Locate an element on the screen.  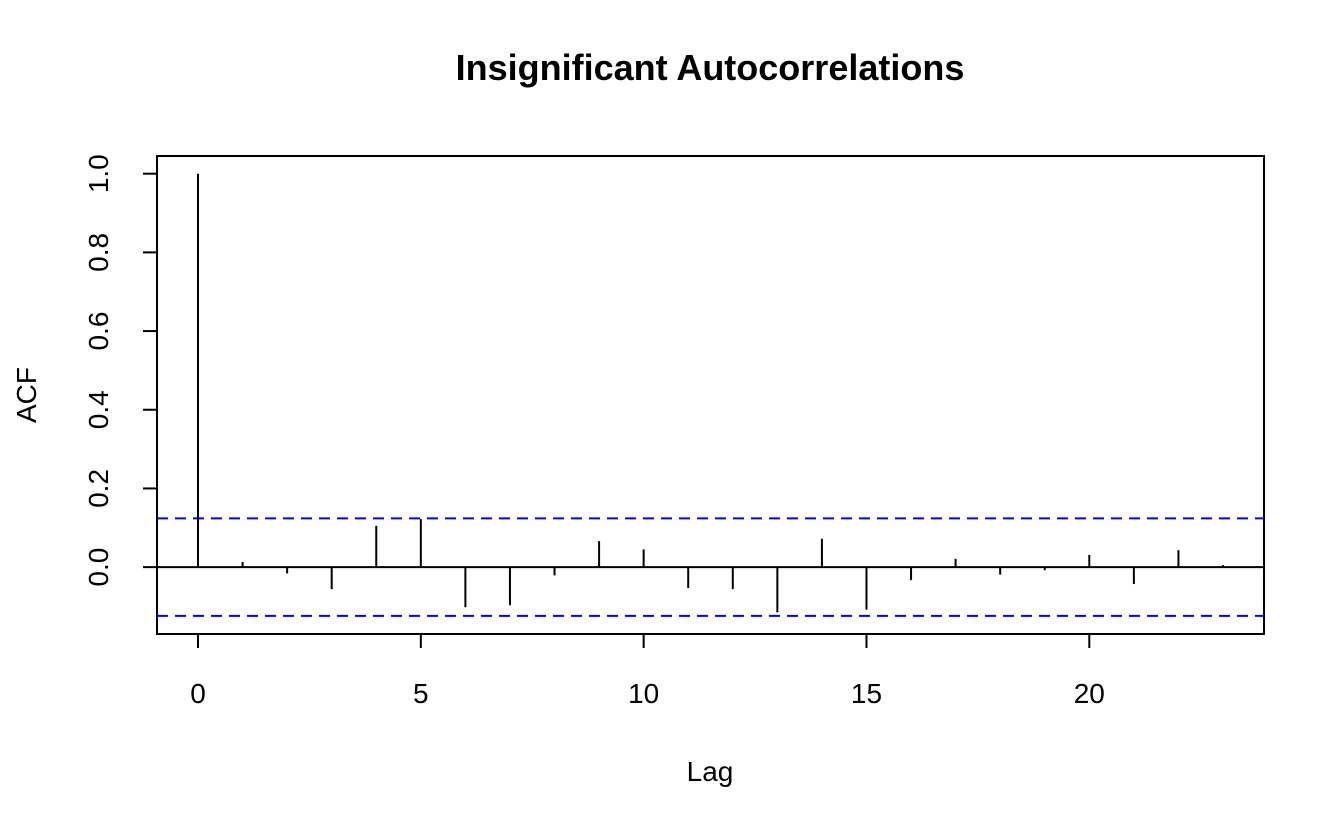
chart-title: Insignificant Autocorrelations is located at coordinates (710, 67).